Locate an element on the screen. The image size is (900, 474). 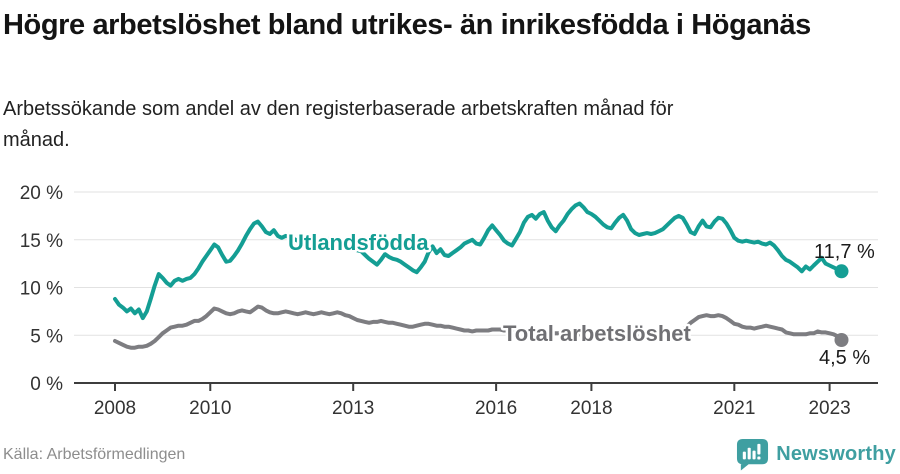
end-value-label-utlandsfodda: 11,7 % is located at coordinates (844, 252).